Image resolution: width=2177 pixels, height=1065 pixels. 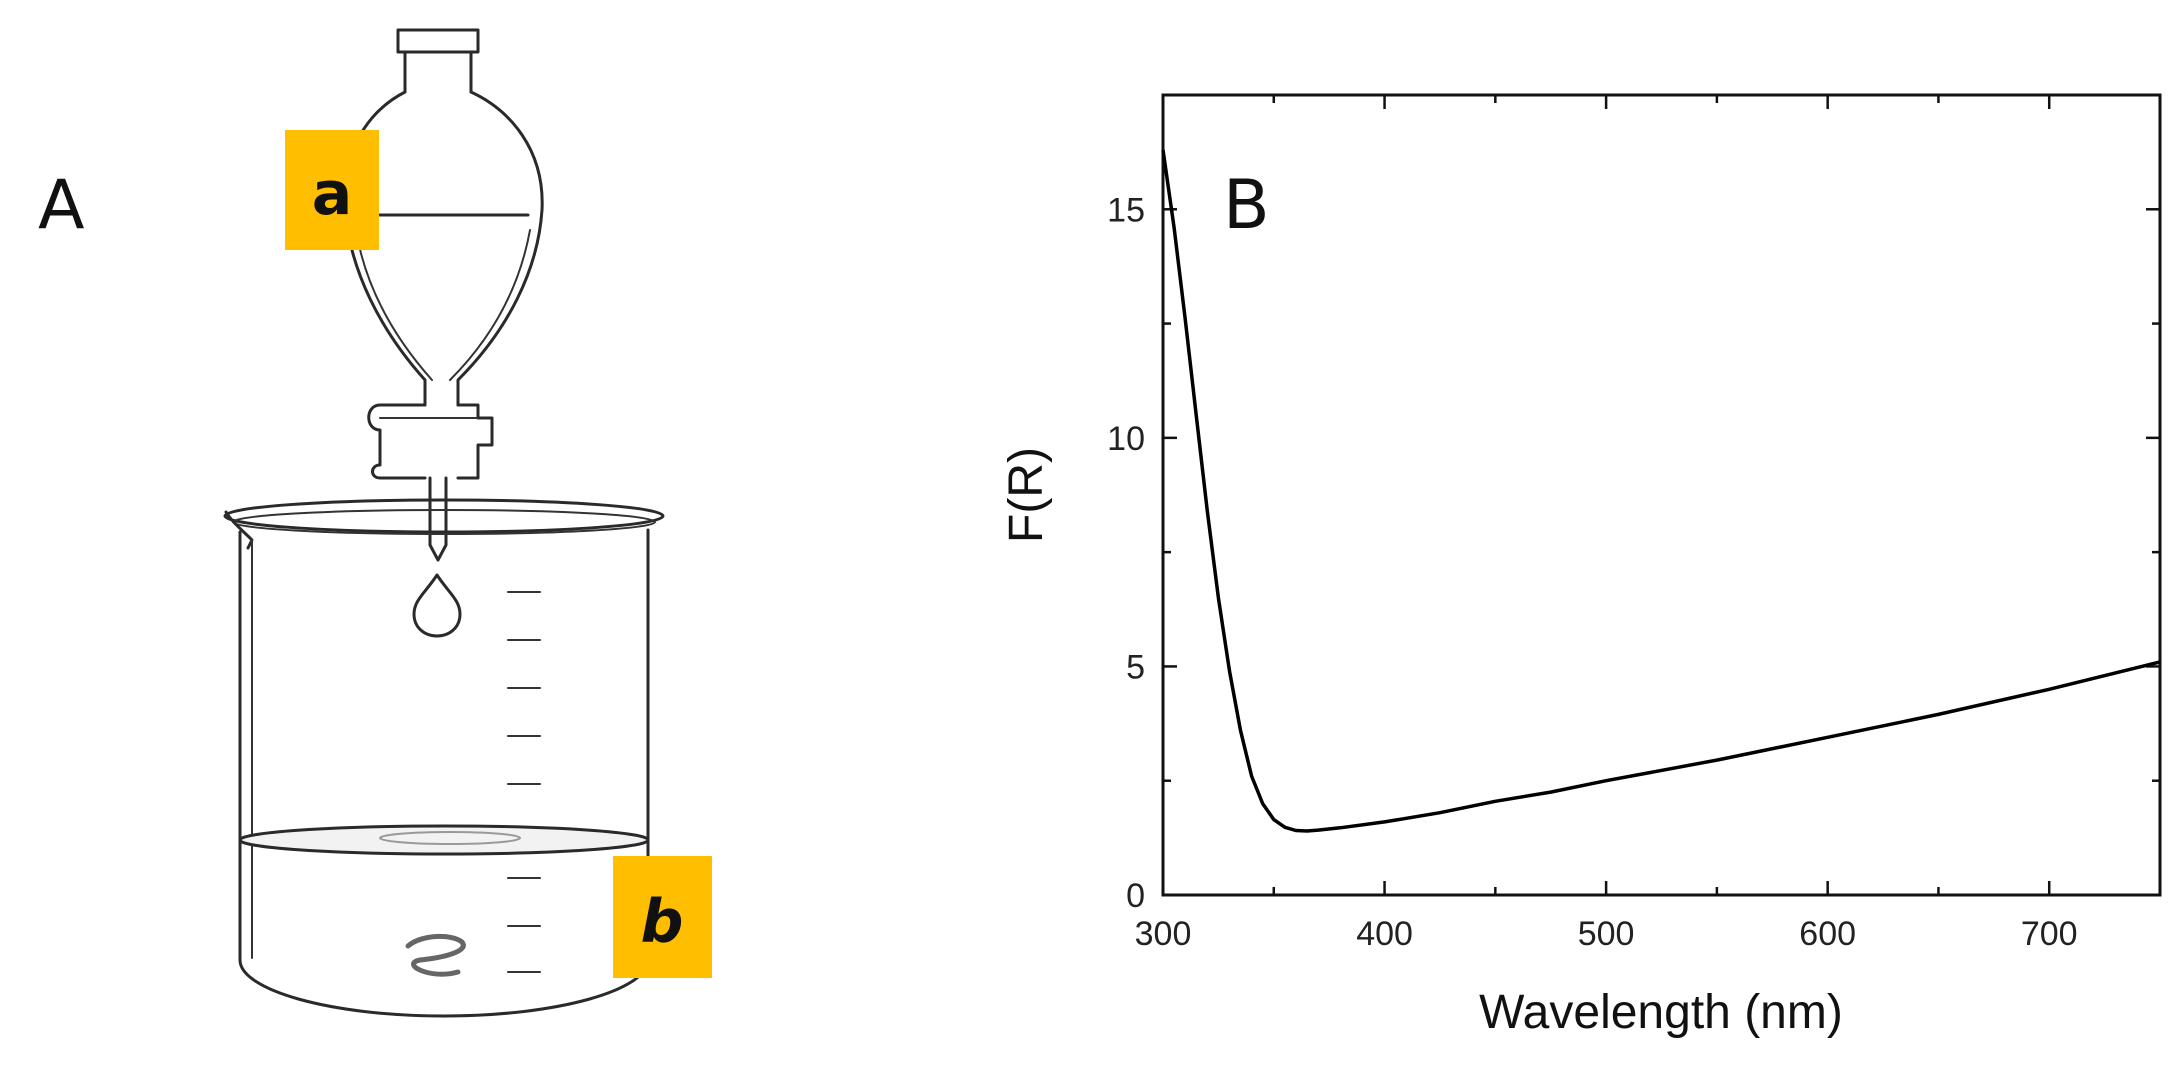 What do you see at coordinates (443, 295) in the screenshot?
I see `separatory-funnel-icon` at bounding box center [443, 295].